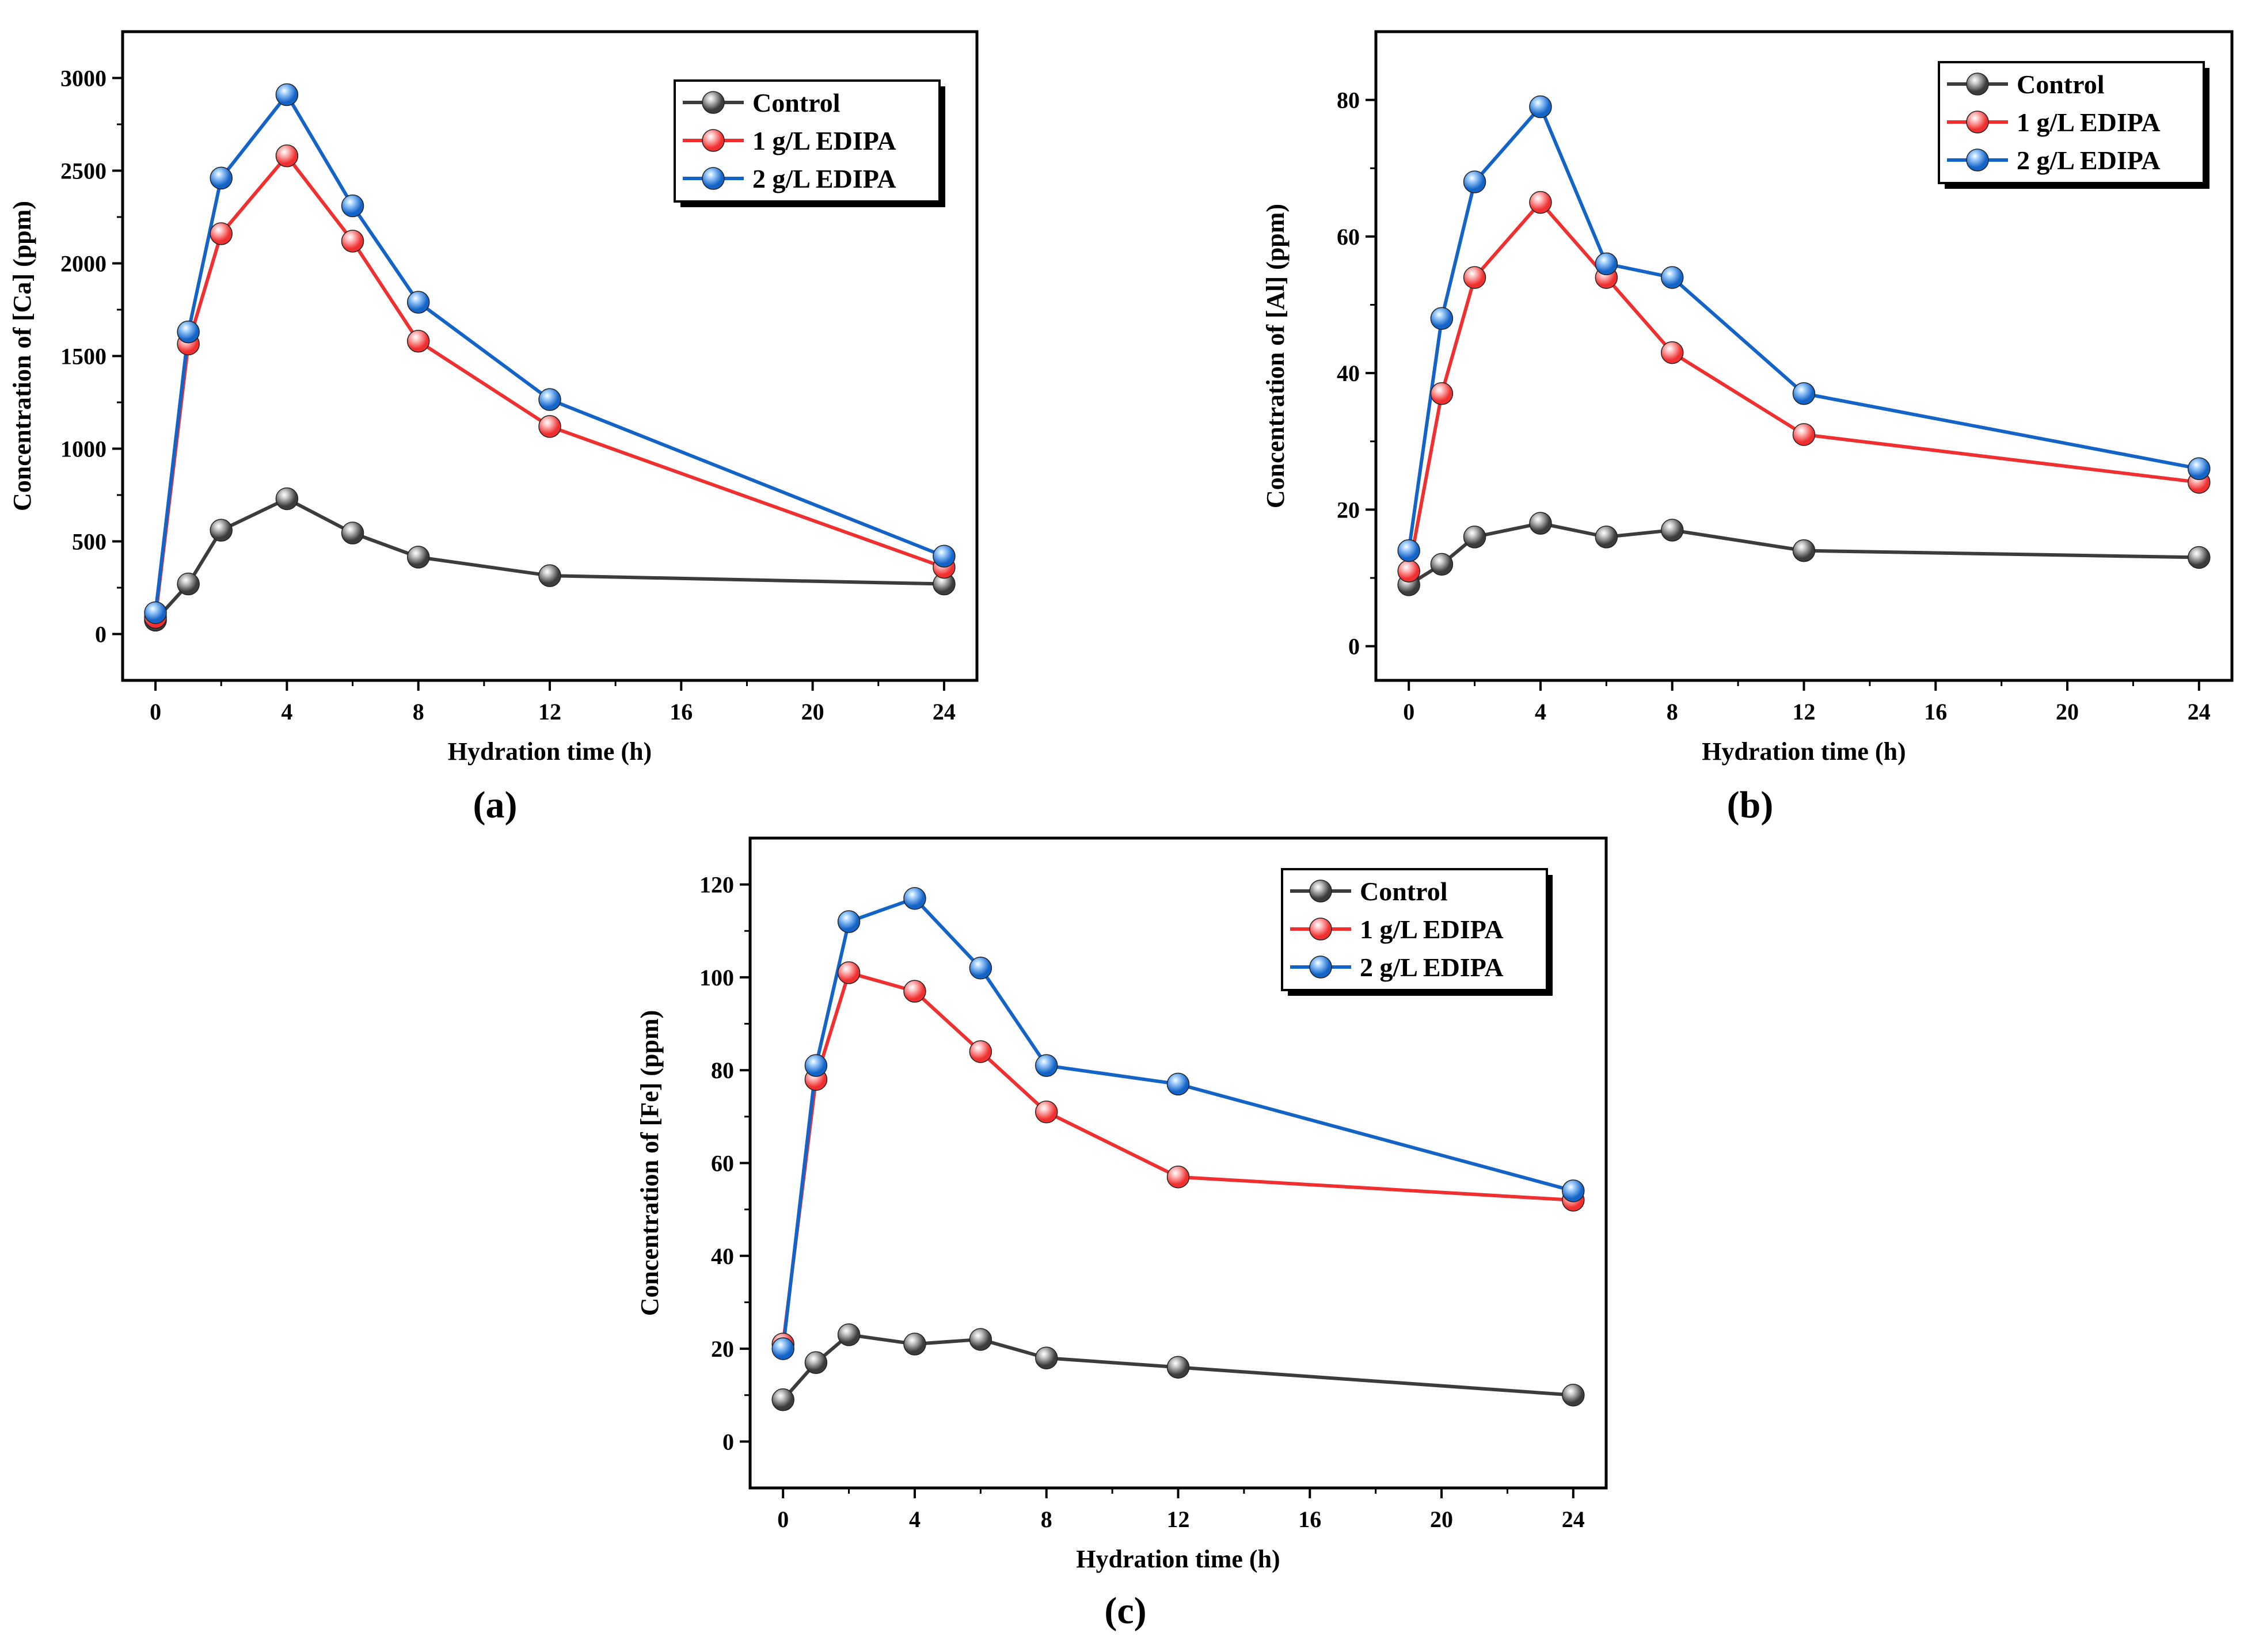 This screenshot has width=2259, height=1652. Describe the element at coordinates (1349, 373) in the screenshot. I see `y-tick-label: 40` at that location.